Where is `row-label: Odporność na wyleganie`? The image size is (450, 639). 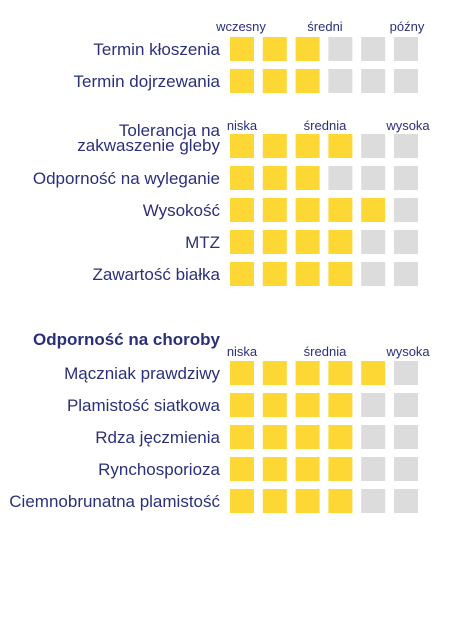
row-label: Odporność na wyleganie is located at coordinates (126, 178).